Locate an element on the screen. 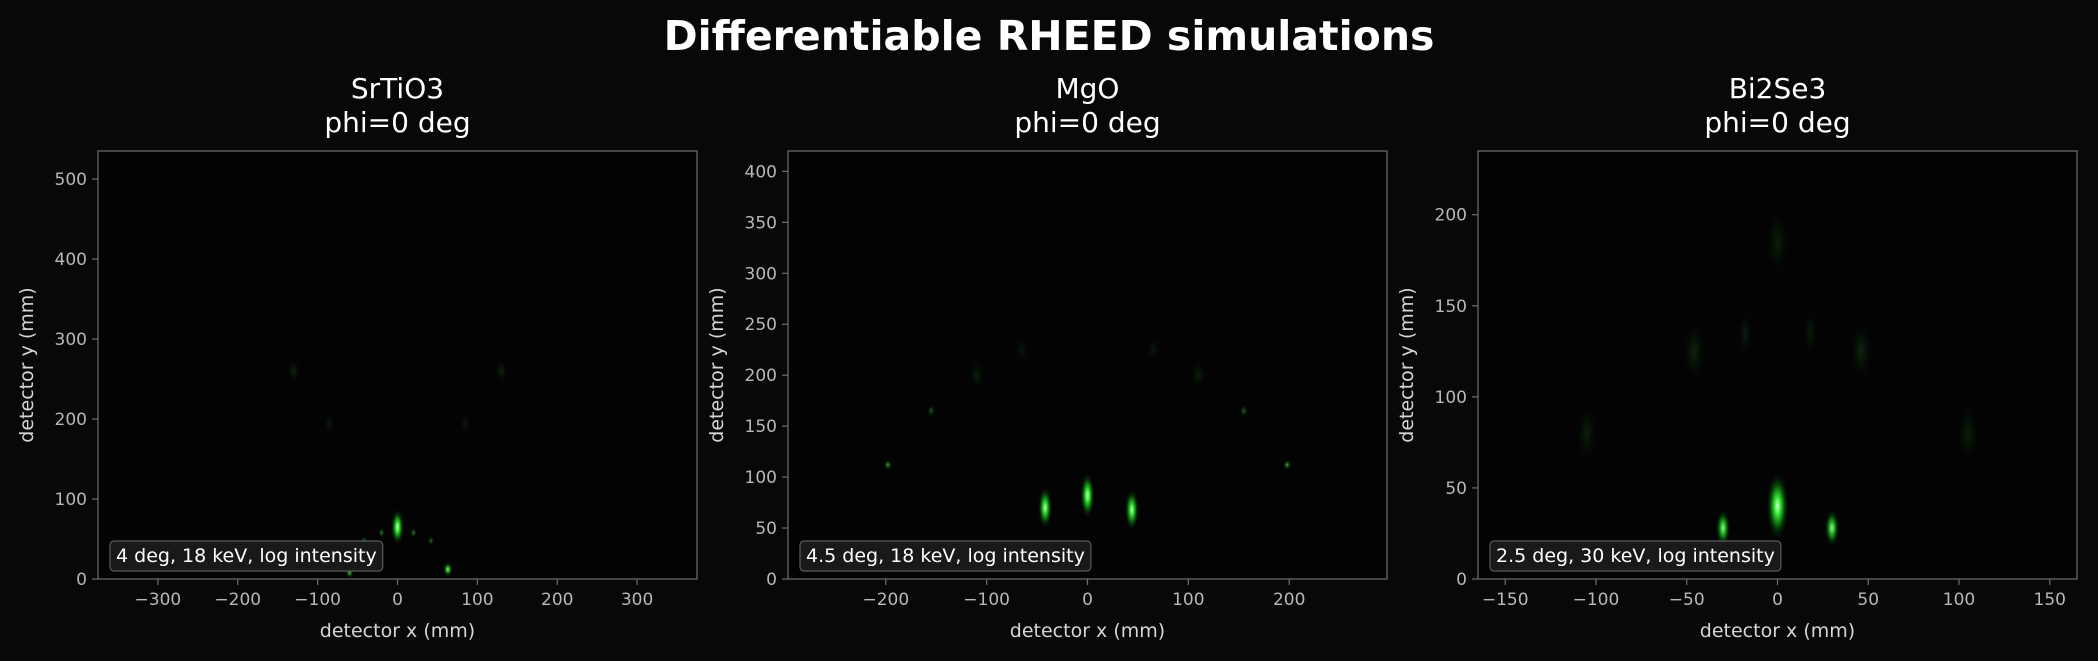  x-tick-label: −300 is located at coordinates (158, 600).